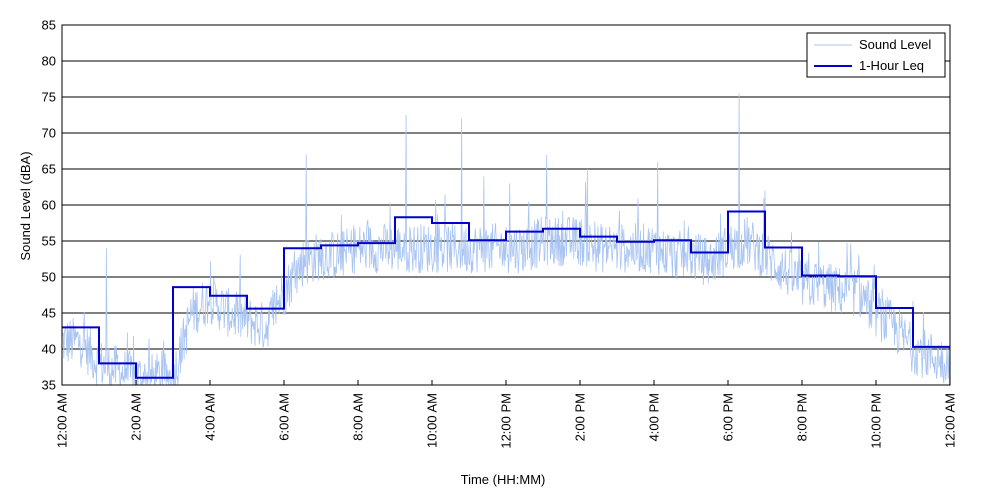  I want to click on legend-label-sound-level: Sound Level, so click(895, 44).